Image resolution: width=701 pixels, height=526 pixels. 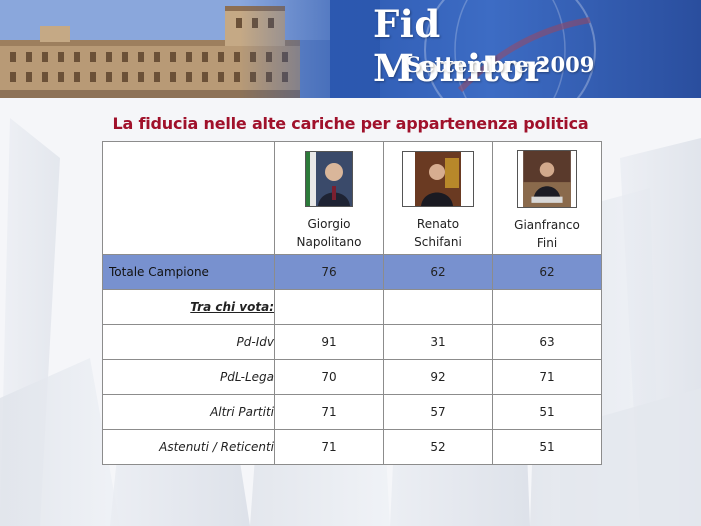 What do you see at coordinates (188, 412) in the screenshot?
I see `row-label: Altri Partiti` at bounding box center [188, 412].